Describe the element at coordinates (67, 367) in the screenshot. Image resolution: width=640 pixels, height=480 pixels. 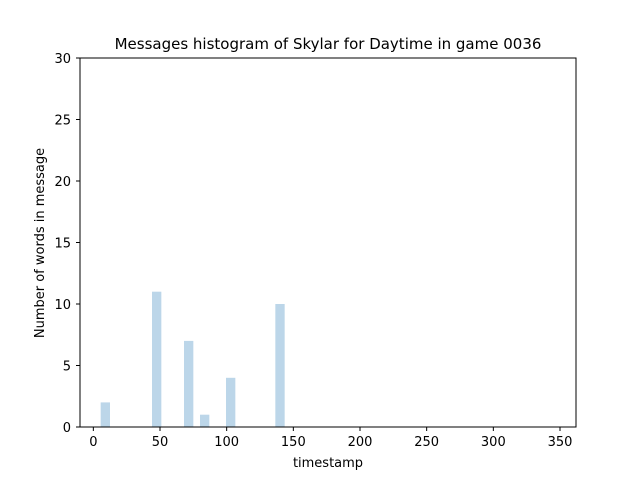
I see `y-tick-label-1: 5` at that location.